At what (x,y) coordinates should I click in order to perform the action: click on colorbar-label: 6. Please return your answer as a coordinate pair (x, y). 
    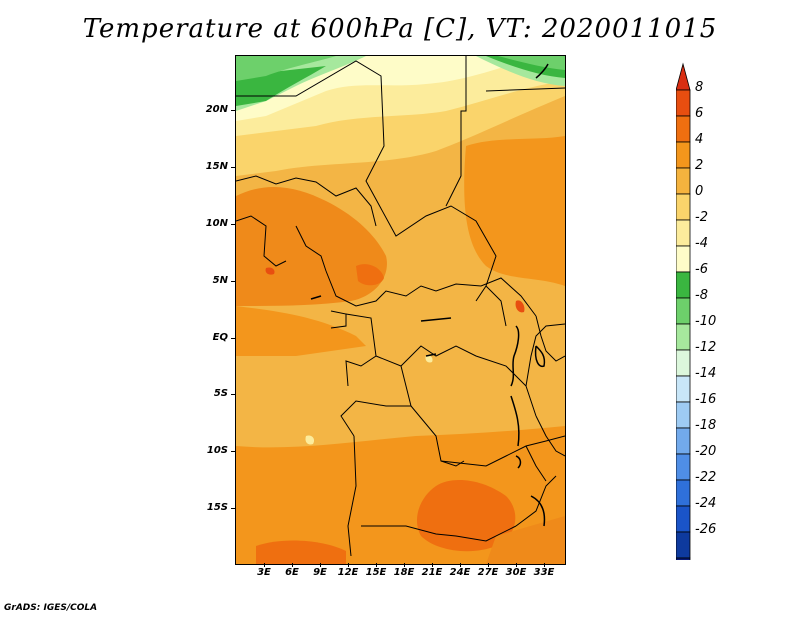
    Looking at the image, I should click on (699, 113).